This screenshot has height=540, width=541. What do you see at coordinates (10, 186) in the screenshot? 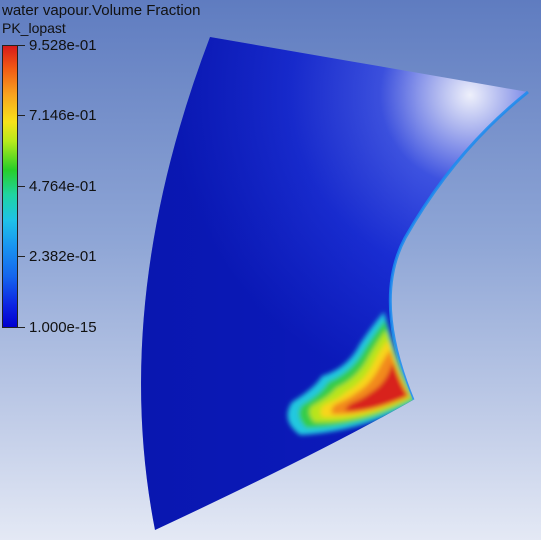
I see `legend-color-bar` at bounding box center [10, 186].